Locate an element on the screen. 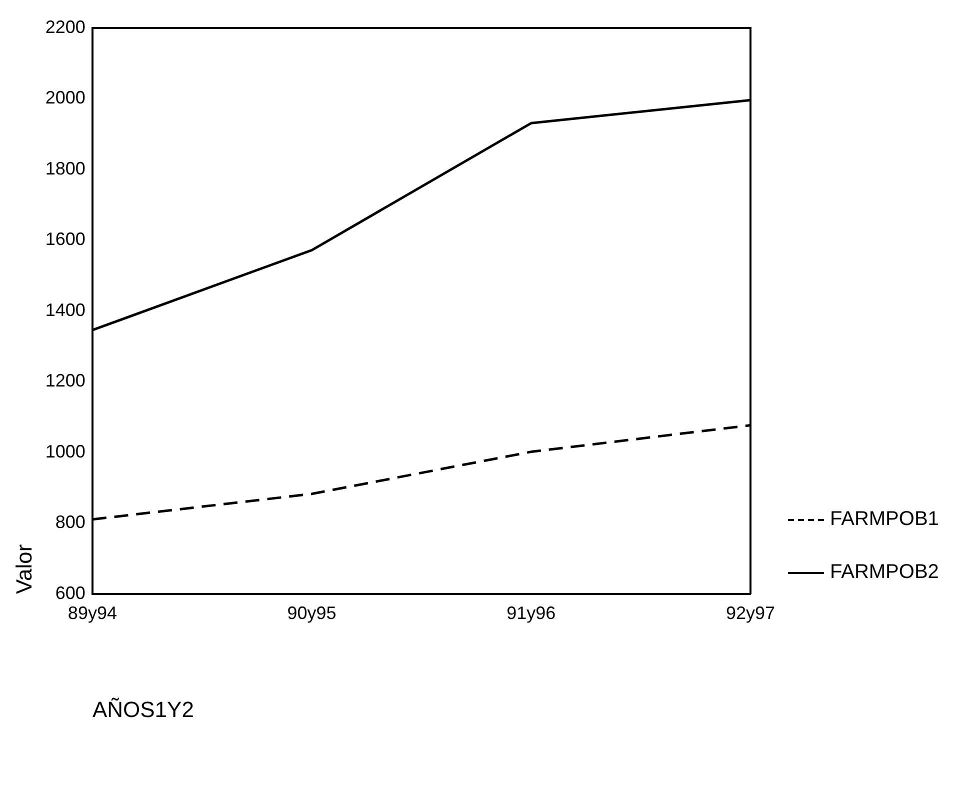 This screenshot has height=787, width=957. y-tick-label: 2000 is located at coordinates (65, 98).